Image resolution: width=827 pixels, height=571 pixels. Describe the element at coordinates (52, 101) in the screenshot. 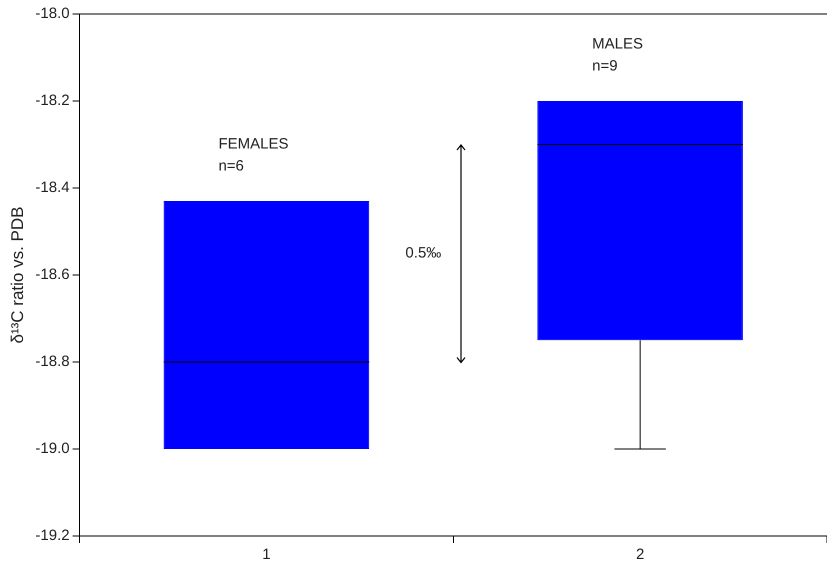

I see `y-tick-label: -18.2` at that location.